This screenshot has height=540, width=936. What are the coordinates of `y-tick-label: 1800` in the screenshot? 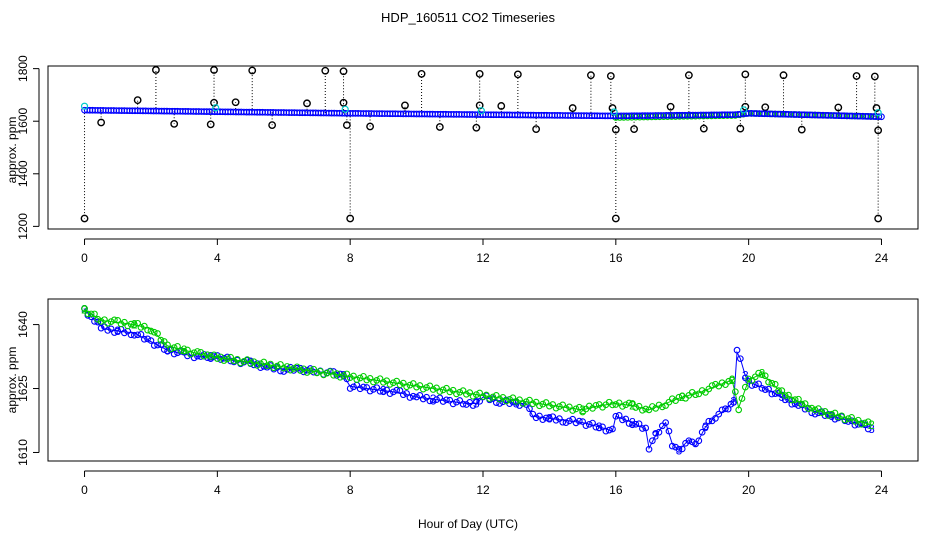 It's located at (23, 68).